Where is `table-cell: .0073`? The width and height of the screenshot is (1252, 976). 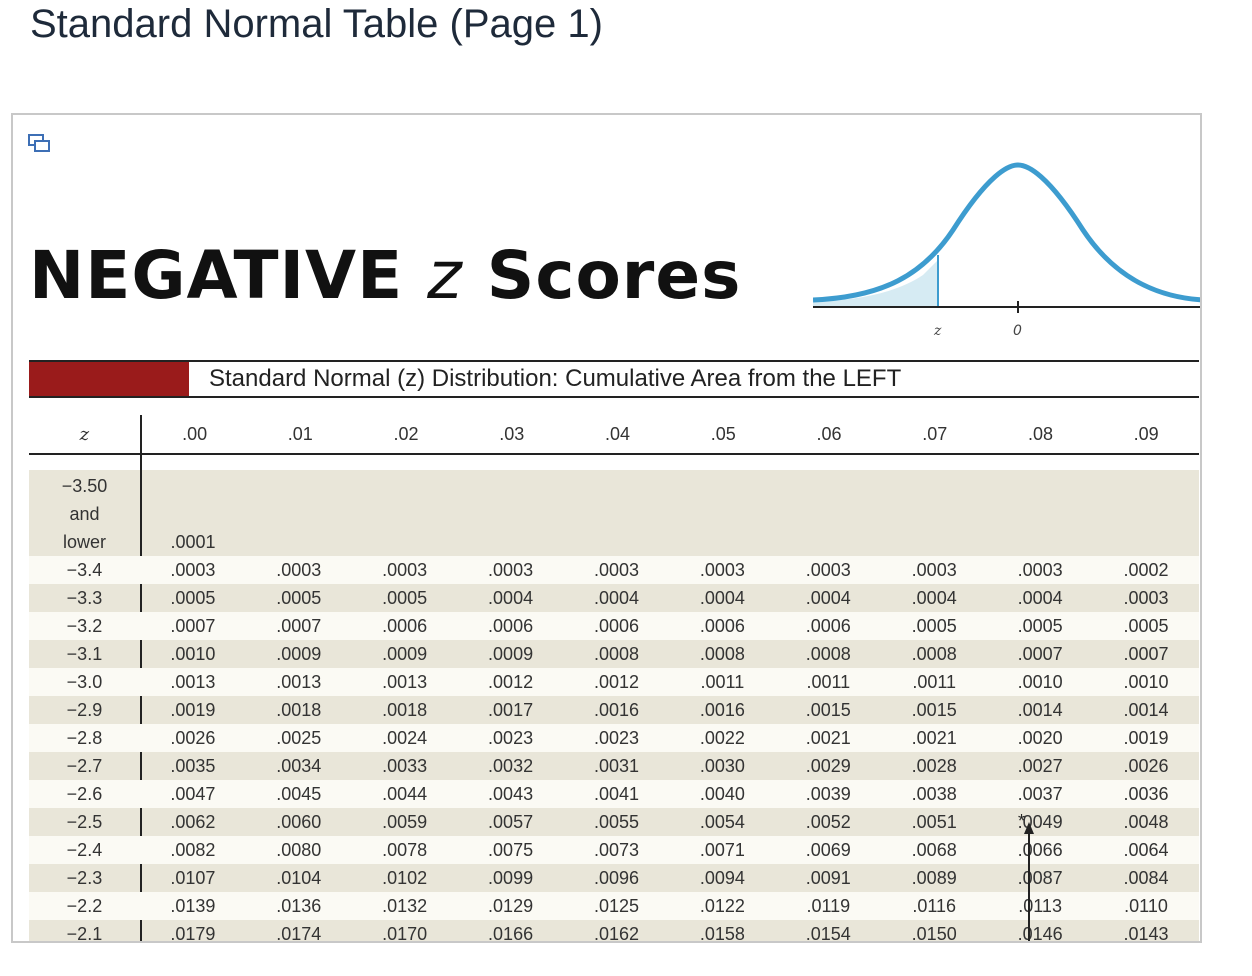 table-cell: .0073 is located at coordinates (616, 849).